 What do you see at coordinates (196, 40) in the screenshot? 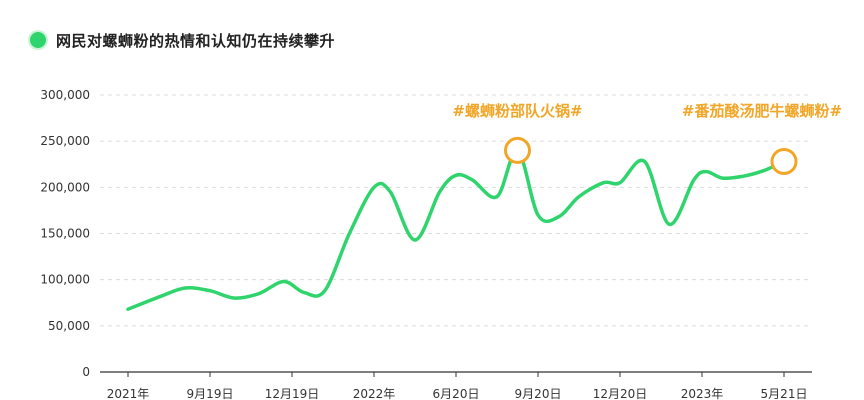
I see `chart-title: 网民对螺蛳粉的热情和认知仍在持续攀升` at bounding box center [196, 40].